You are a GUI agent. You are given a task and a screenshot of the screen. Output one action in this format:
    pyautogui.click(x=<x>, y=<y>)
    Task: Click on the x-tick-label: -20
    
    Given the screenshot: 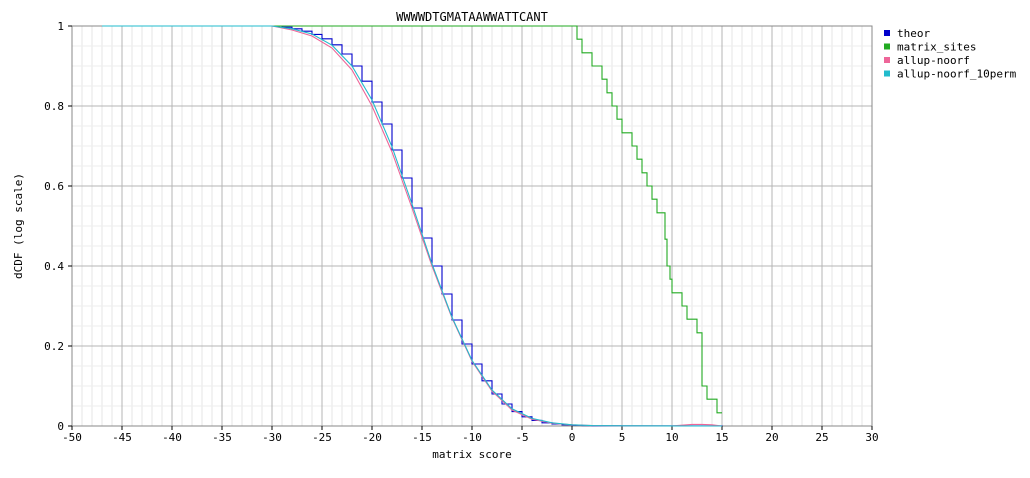 What is the action you would take?
    pyautogui.click(x=372, y=437)
    